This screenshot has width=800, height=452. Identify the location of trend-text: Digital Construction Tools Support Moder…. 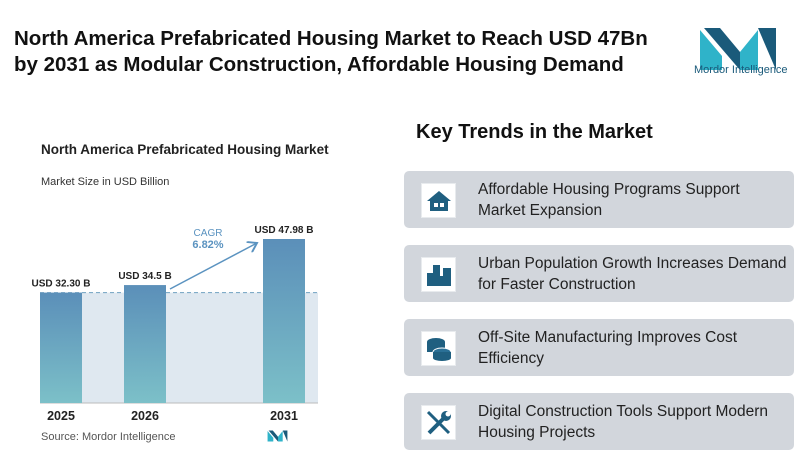
(623, 422).